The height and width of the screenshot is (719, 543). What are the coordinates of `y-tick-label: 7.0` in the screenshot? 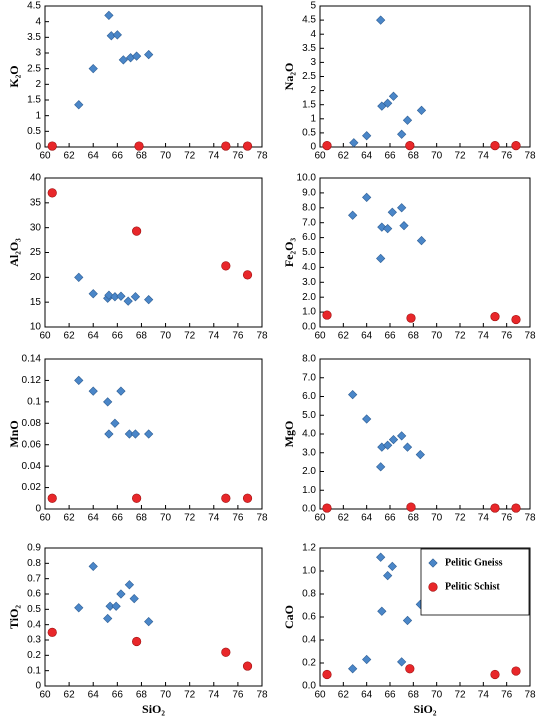 It's located at (309, 222).